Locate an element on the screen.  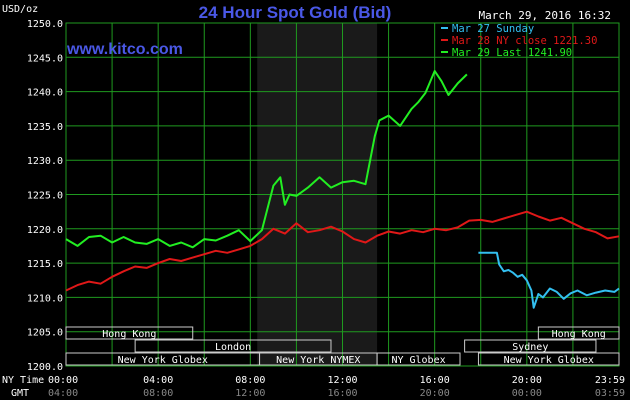
x-tick-label-gmt: 08:00 is located at coordinates (158, 393).